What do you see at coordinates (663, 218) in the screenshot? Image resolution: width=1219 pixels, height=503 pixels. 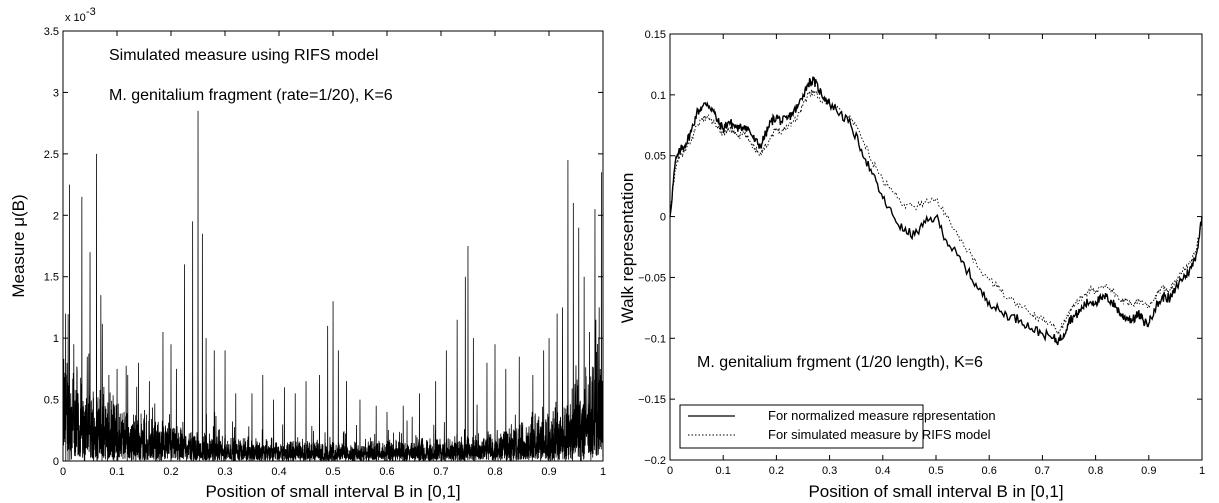 I see `right-y-tick-label: 0` at bounding box center [663, 218].